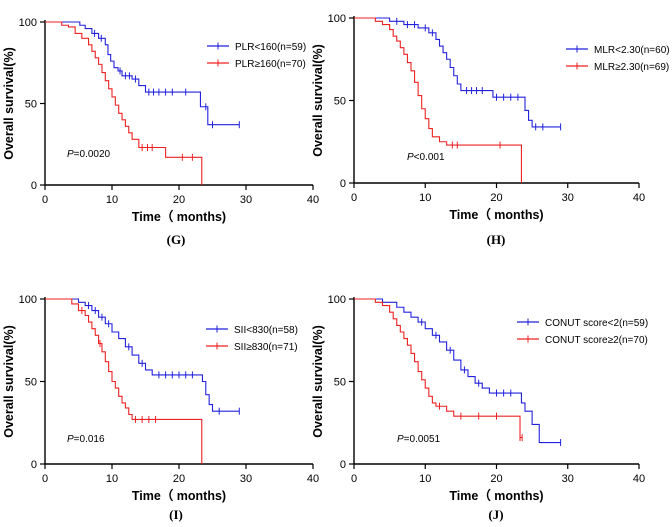 The image size is (672, 527). Describe the element at coordinates (89, 439) in the screenshot. I see `p-value-number: =0.016` at that location.